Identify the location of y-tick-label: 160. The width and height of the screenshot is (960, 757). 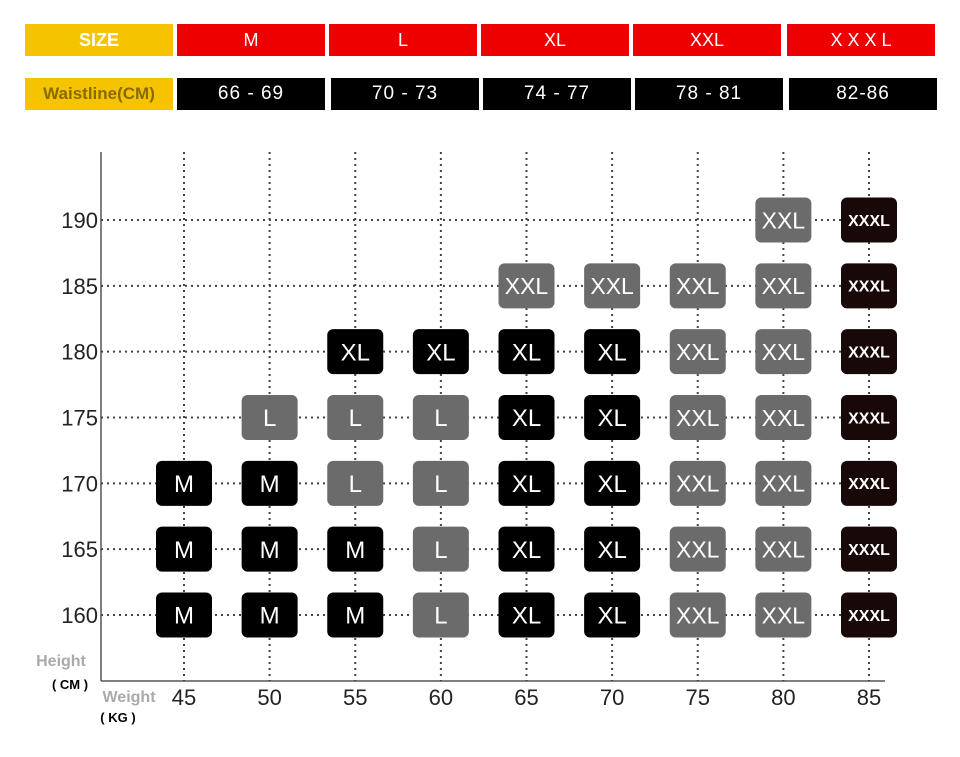
(79, 615).